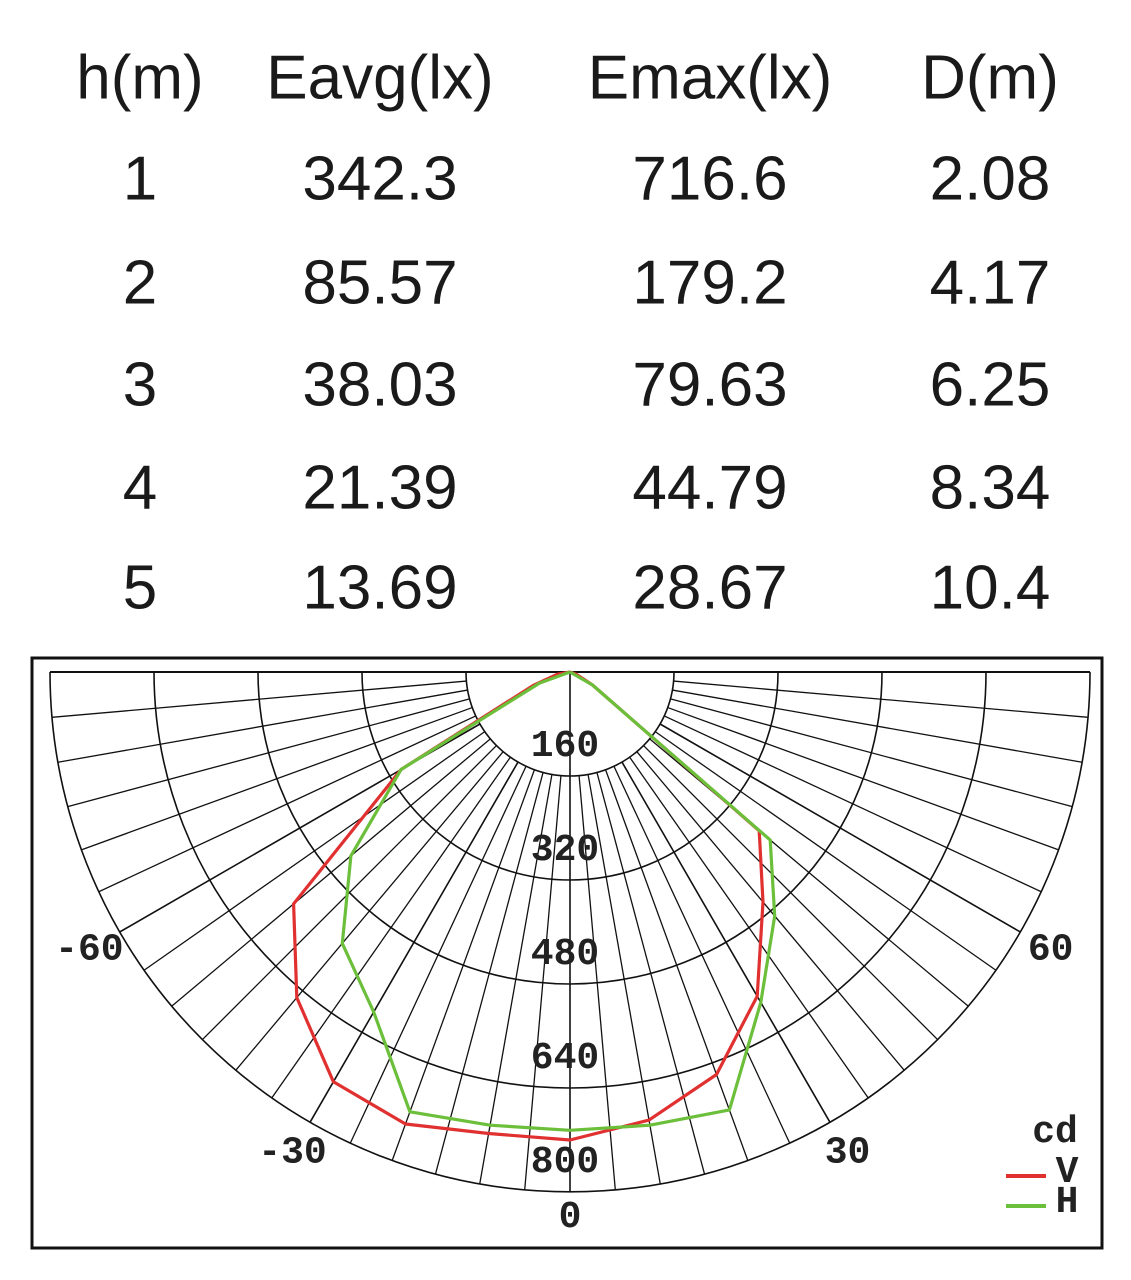 The height and width of the screenshot is (1280, 1131). I want to click on radial-tick-label: 800, so click(565, 1162).